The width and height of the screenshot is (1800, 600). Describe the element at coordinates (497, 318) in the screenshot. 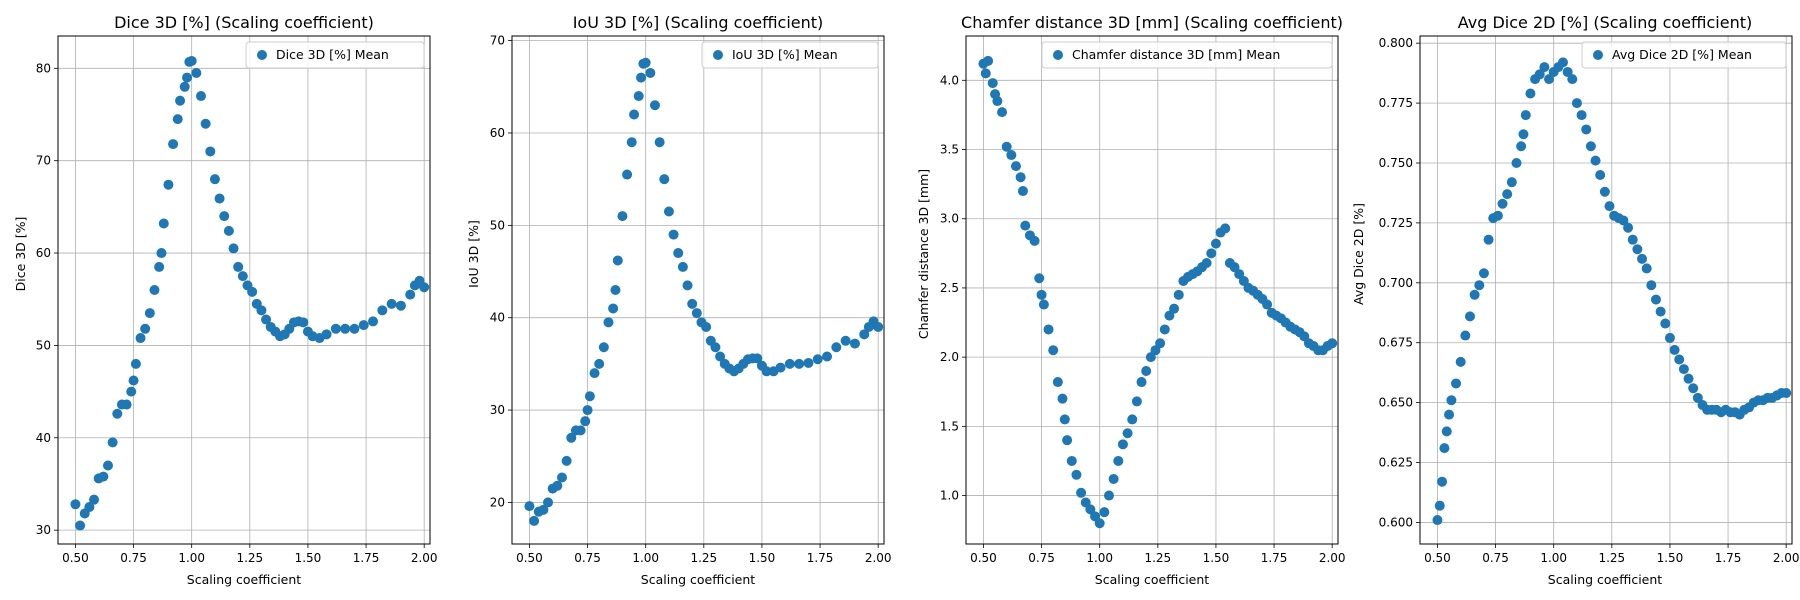

I see `y-tick-label: 40` at that location.